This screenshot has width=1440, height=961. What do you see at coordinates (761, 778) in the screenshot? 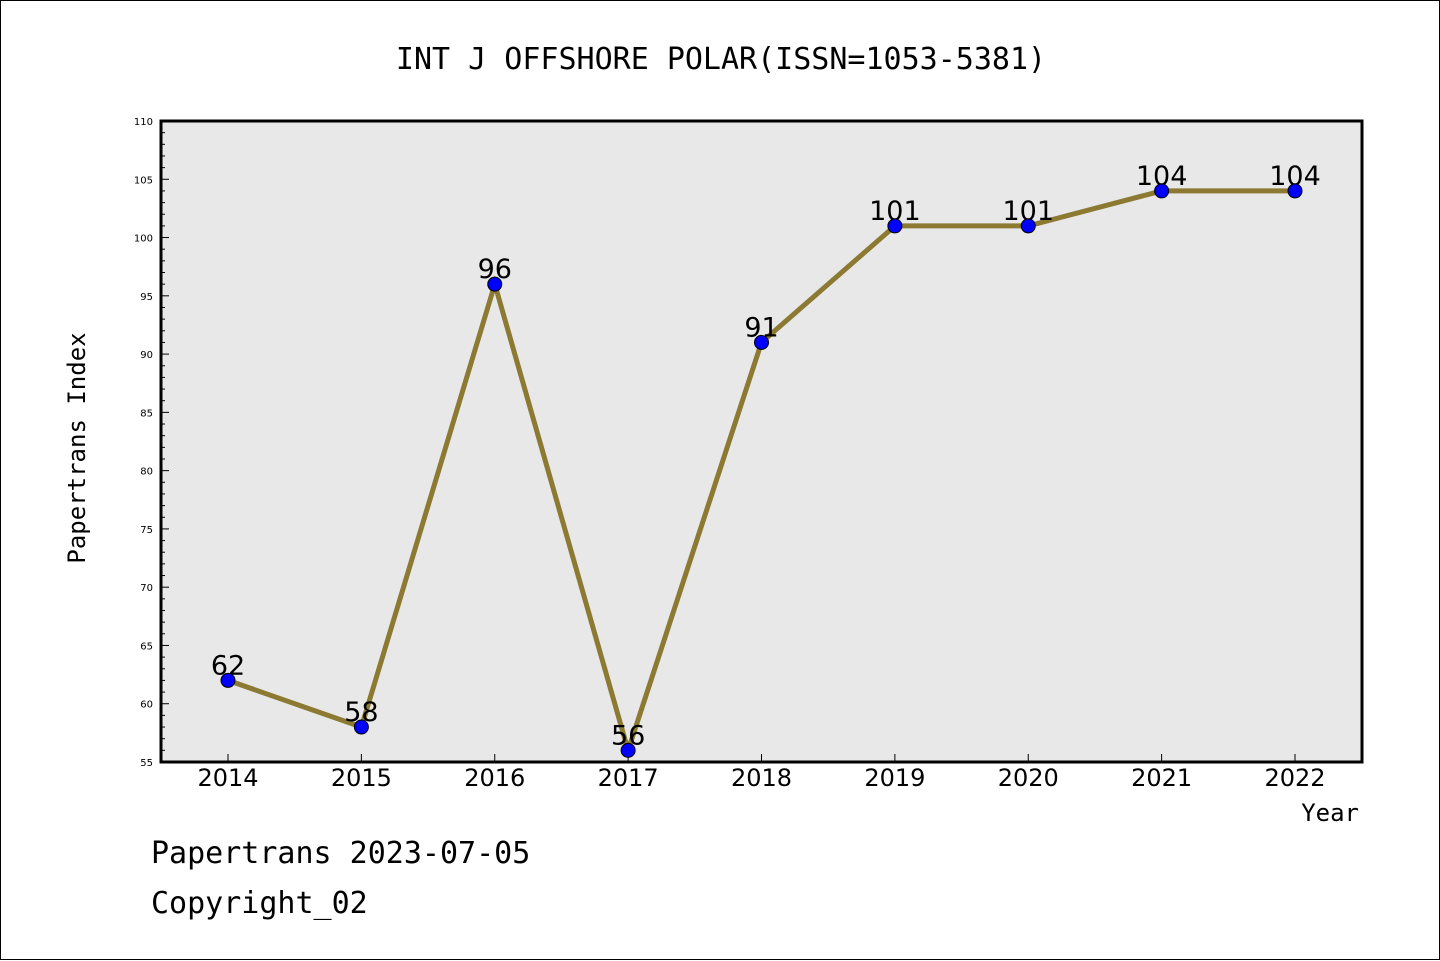
I see `x-tick-label: 2018` at bounding box center [761, 778].